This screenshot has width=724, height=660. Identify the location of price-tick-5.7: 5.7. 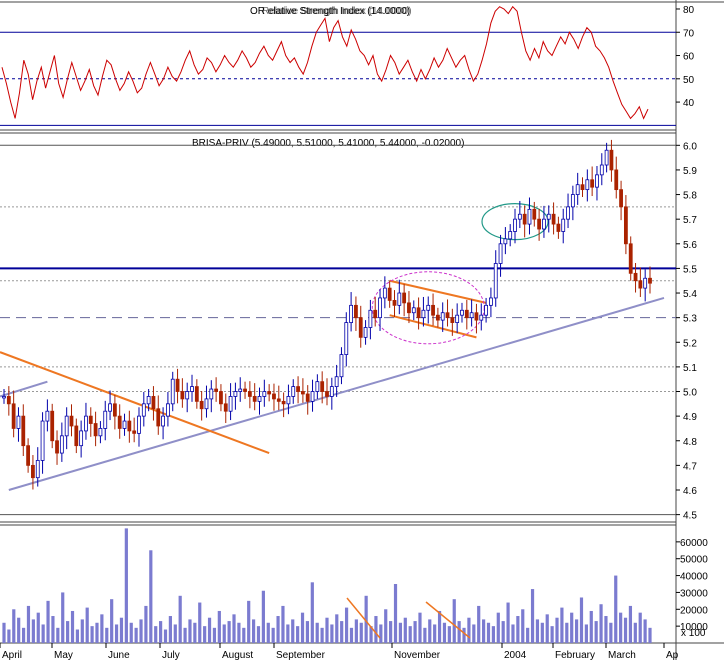
(690, 220).